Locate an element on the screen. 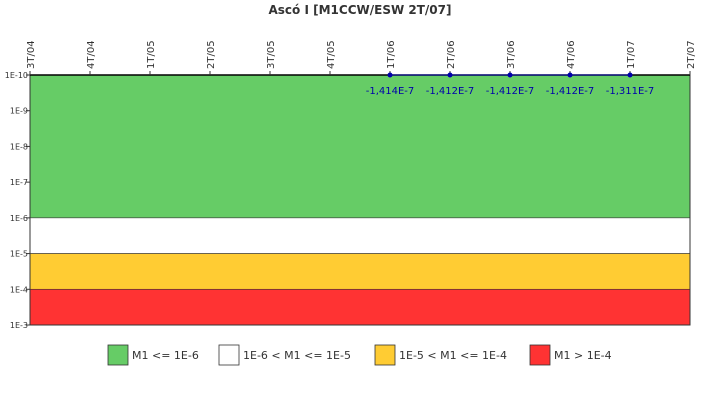 This screenshot has width=720, height=400. x-tick-label: 3T/06 is located at coordinates (511, 54).